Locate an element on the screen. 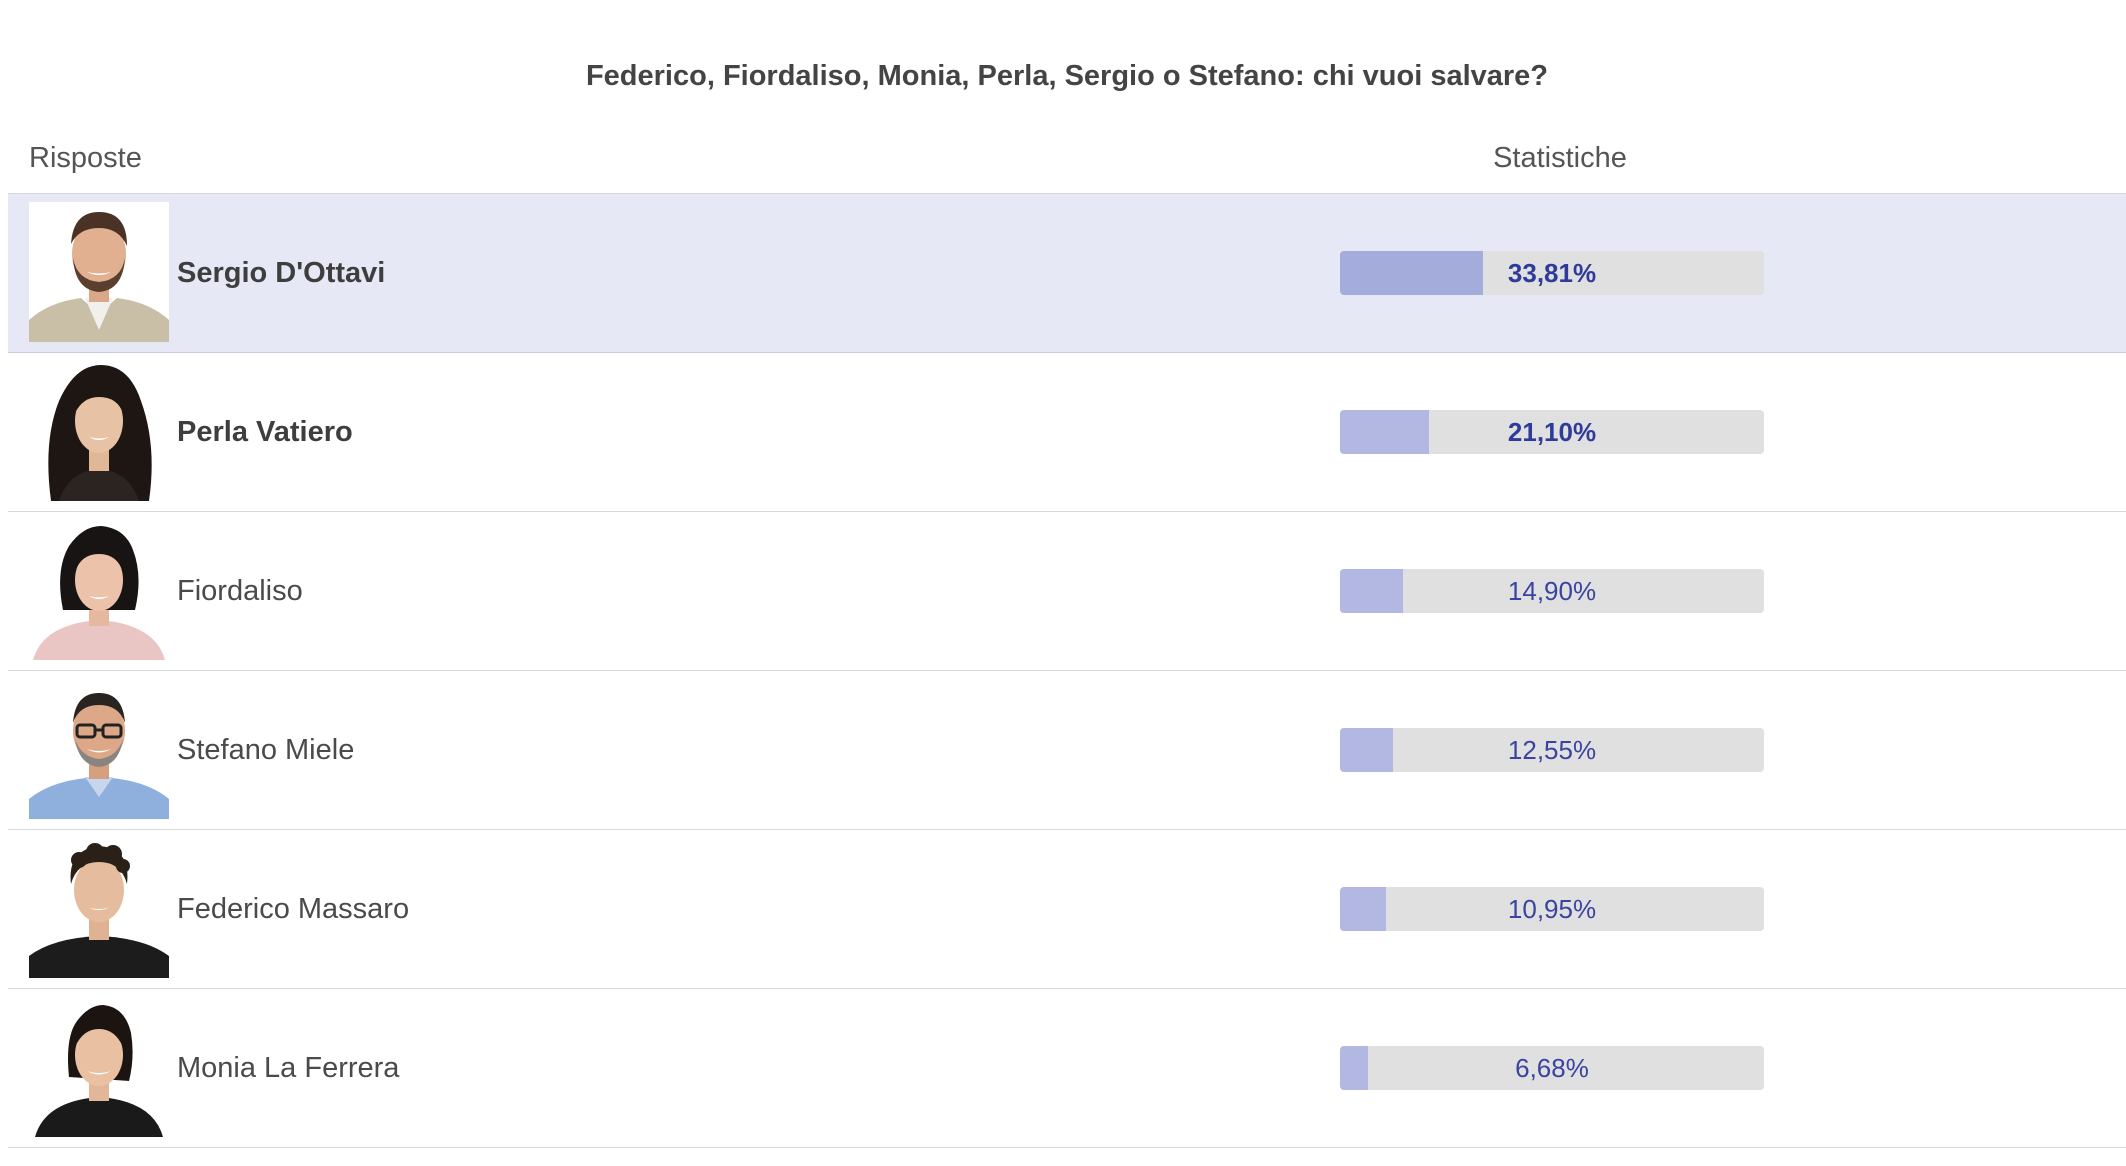 The width and height of the screenshot is (2126, 1166). result-row: Monia La Ferrera 6,68% is located at coordinates (1067, 1068).